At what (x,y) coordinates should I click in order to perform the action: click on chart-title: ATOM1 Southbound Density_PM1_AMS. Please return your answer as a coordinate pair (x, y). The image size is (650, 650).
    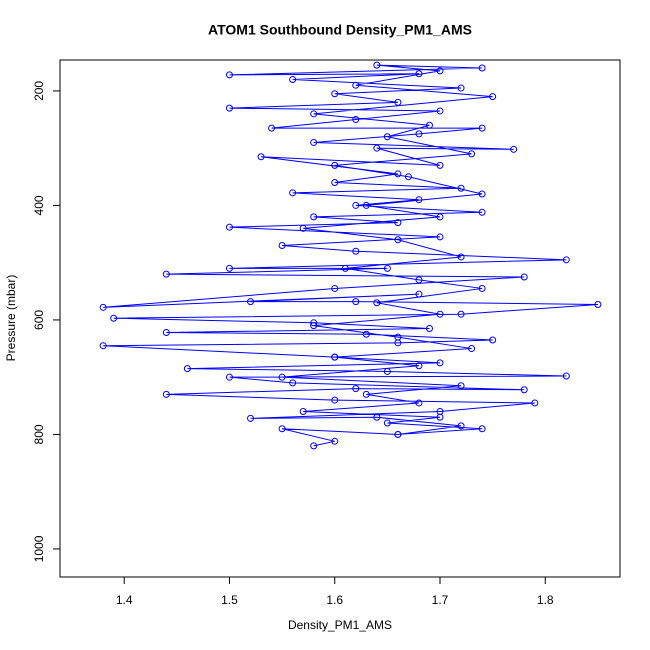
    Looking at the image, I should click on (340, 30).